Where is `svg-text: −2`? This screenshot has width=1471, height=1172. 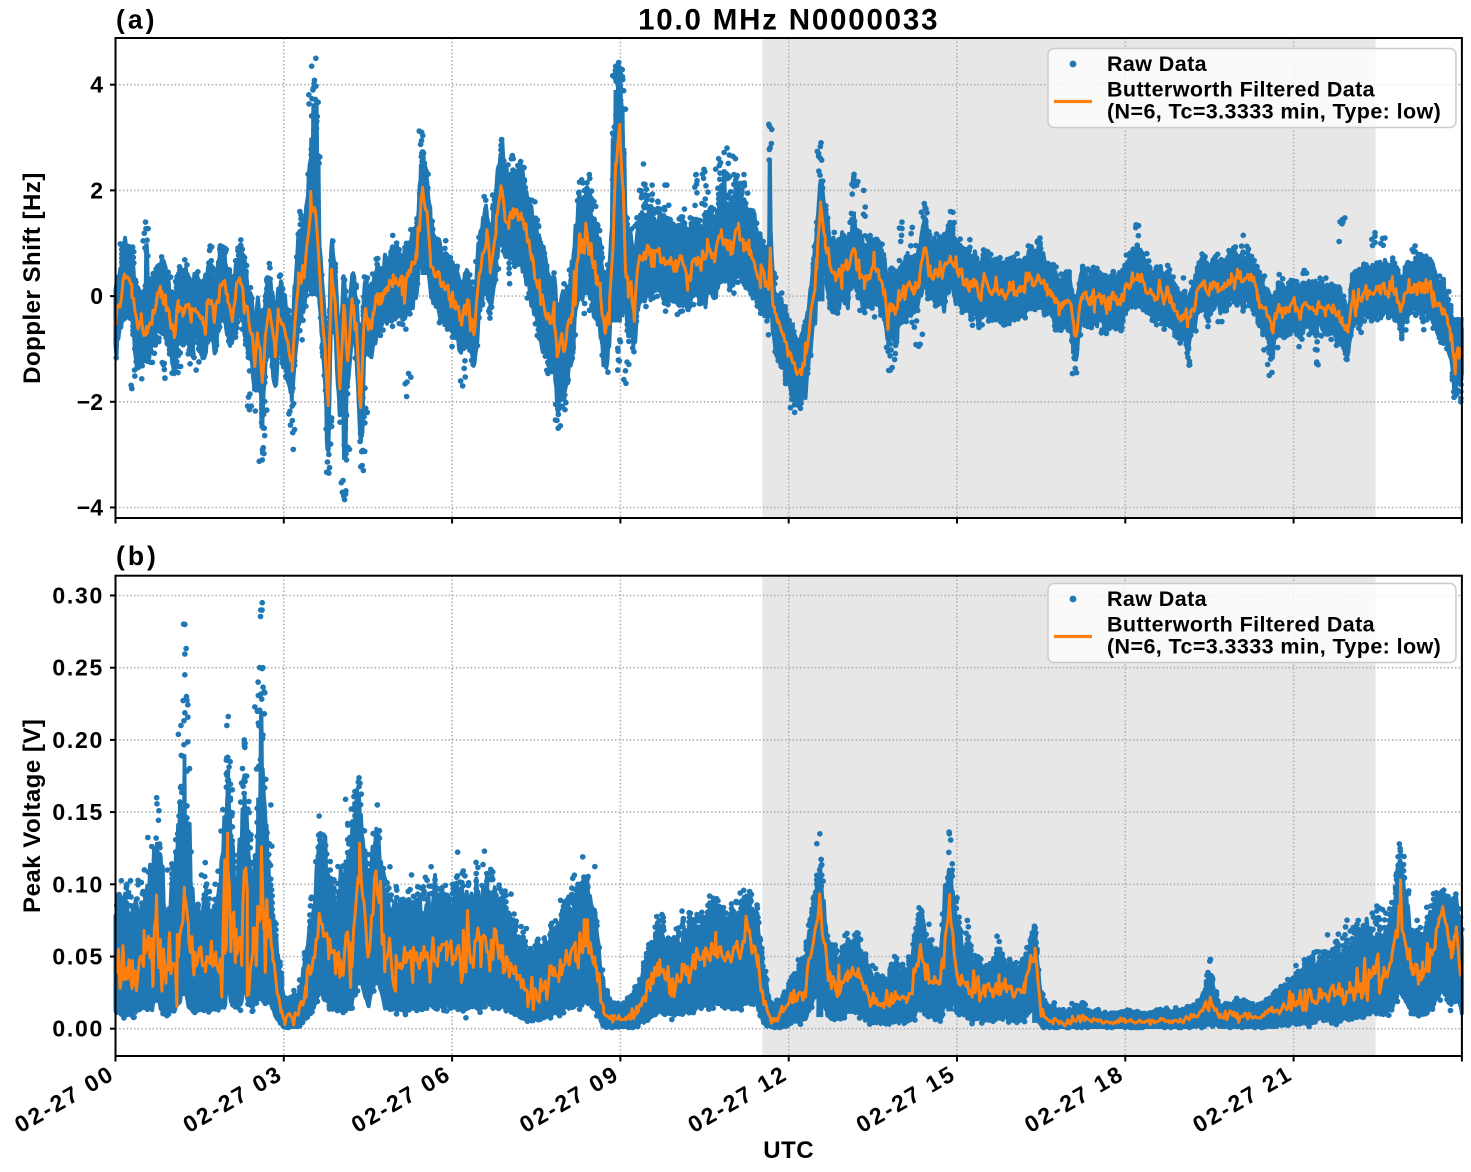 svg-text: −2 is located at coordinates (90, 402).